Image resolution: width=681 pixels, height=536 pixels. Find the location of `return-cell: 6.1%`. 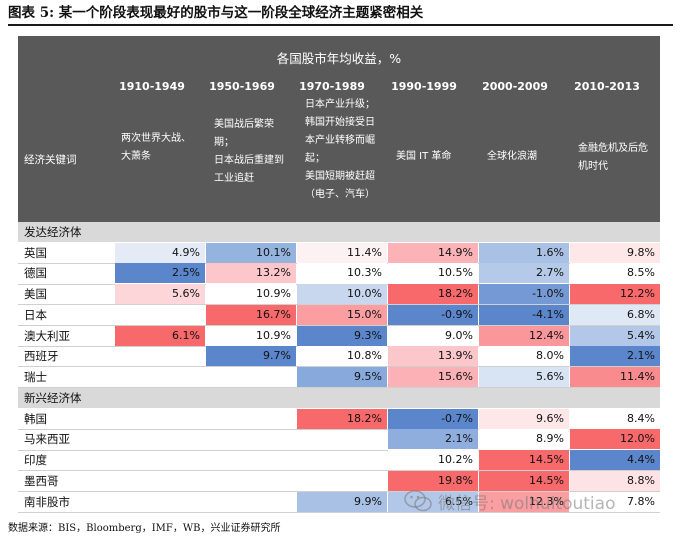

return-cell: 6.1% is located at coordinates (160, 335).